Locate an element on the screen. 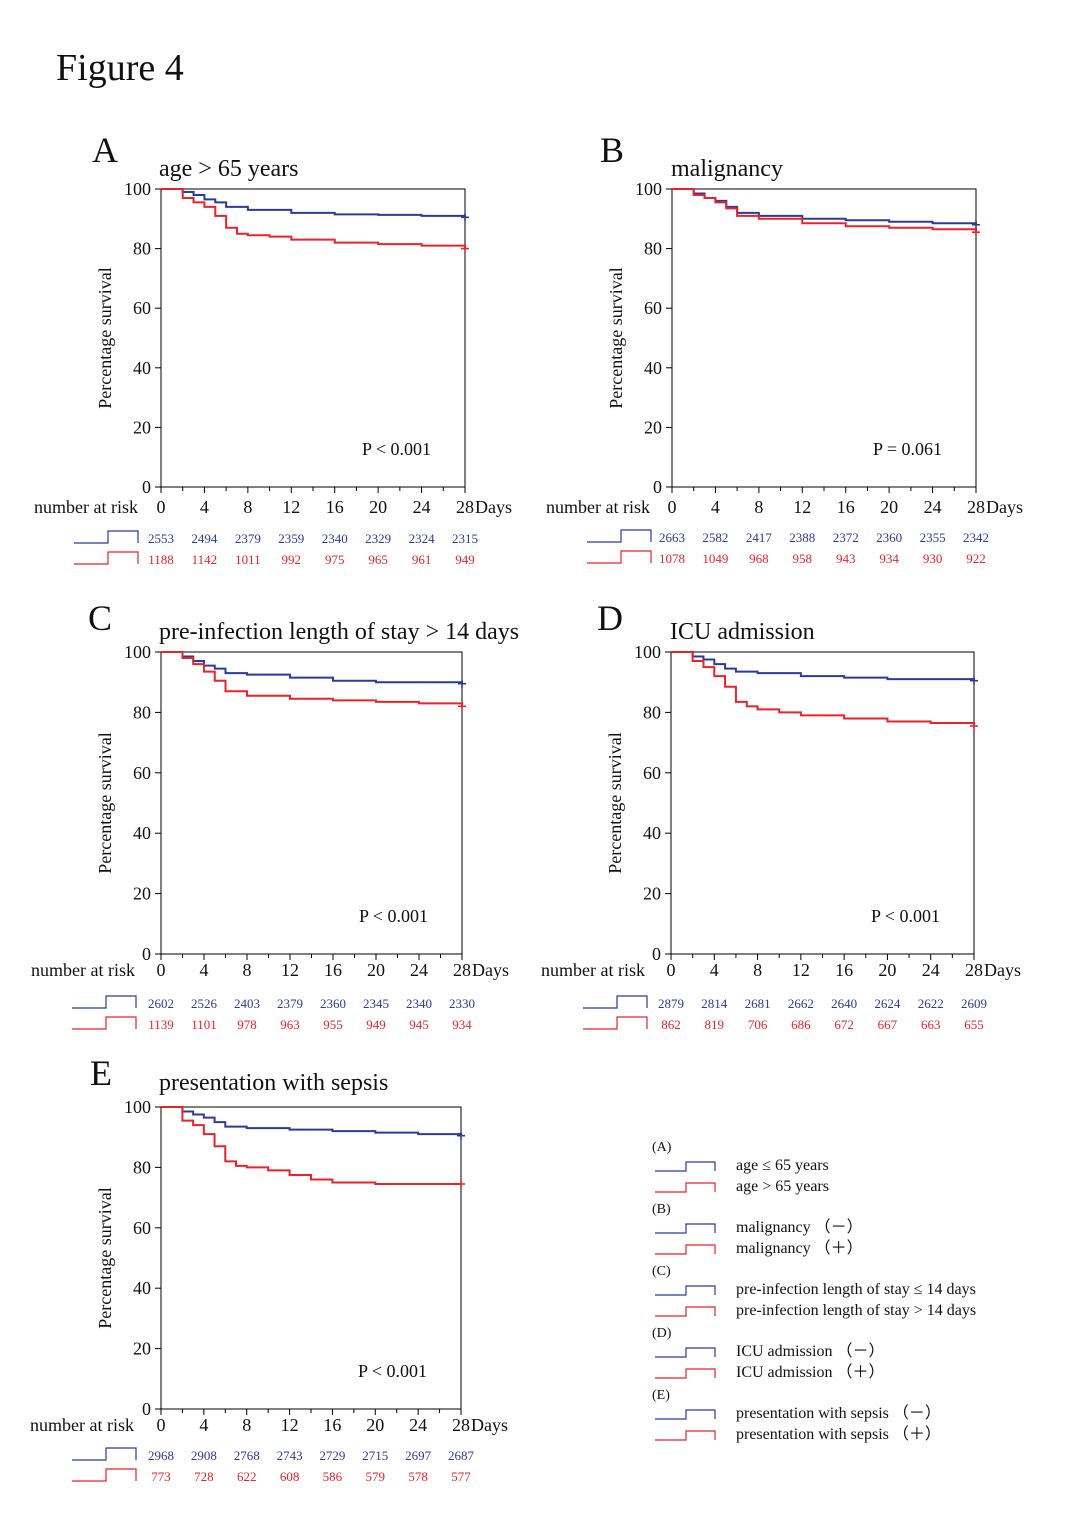  survival-curve-positive is located at coordinates (311, 1146).